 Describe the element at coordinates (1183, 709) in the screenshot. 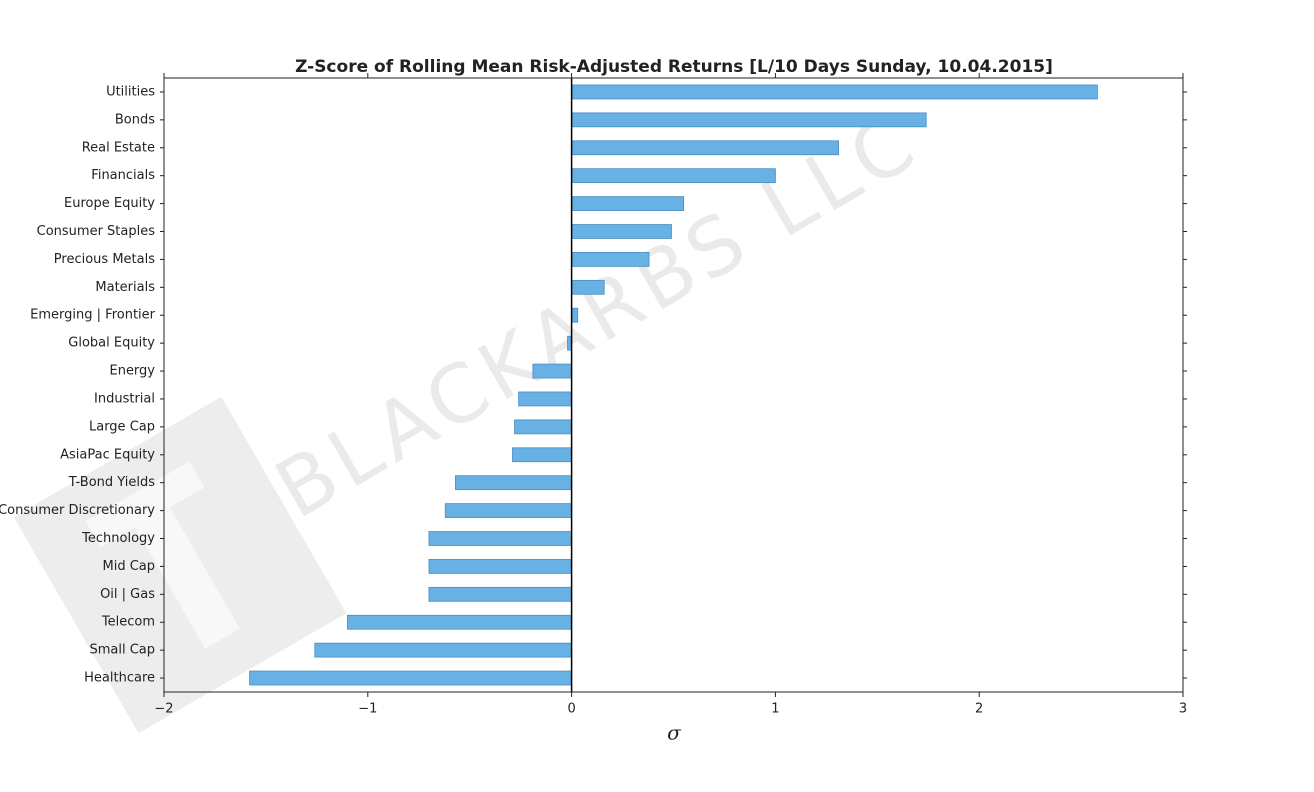

I see `x-tick-label: 3` at that location.